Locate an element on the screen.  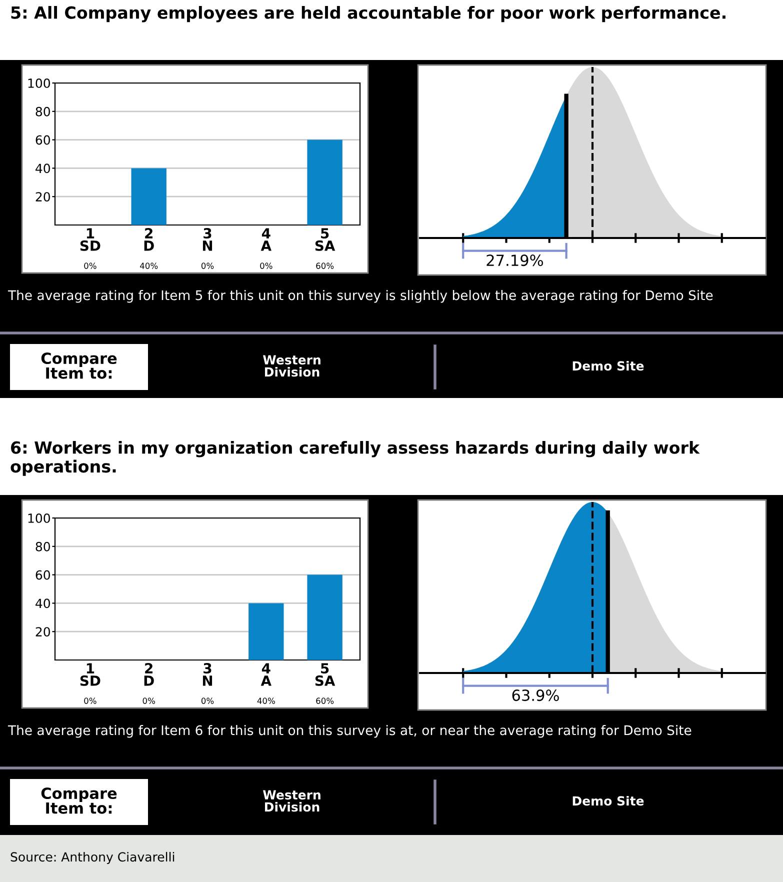
data-label: 27.19% is located at coordinates (515, 260).